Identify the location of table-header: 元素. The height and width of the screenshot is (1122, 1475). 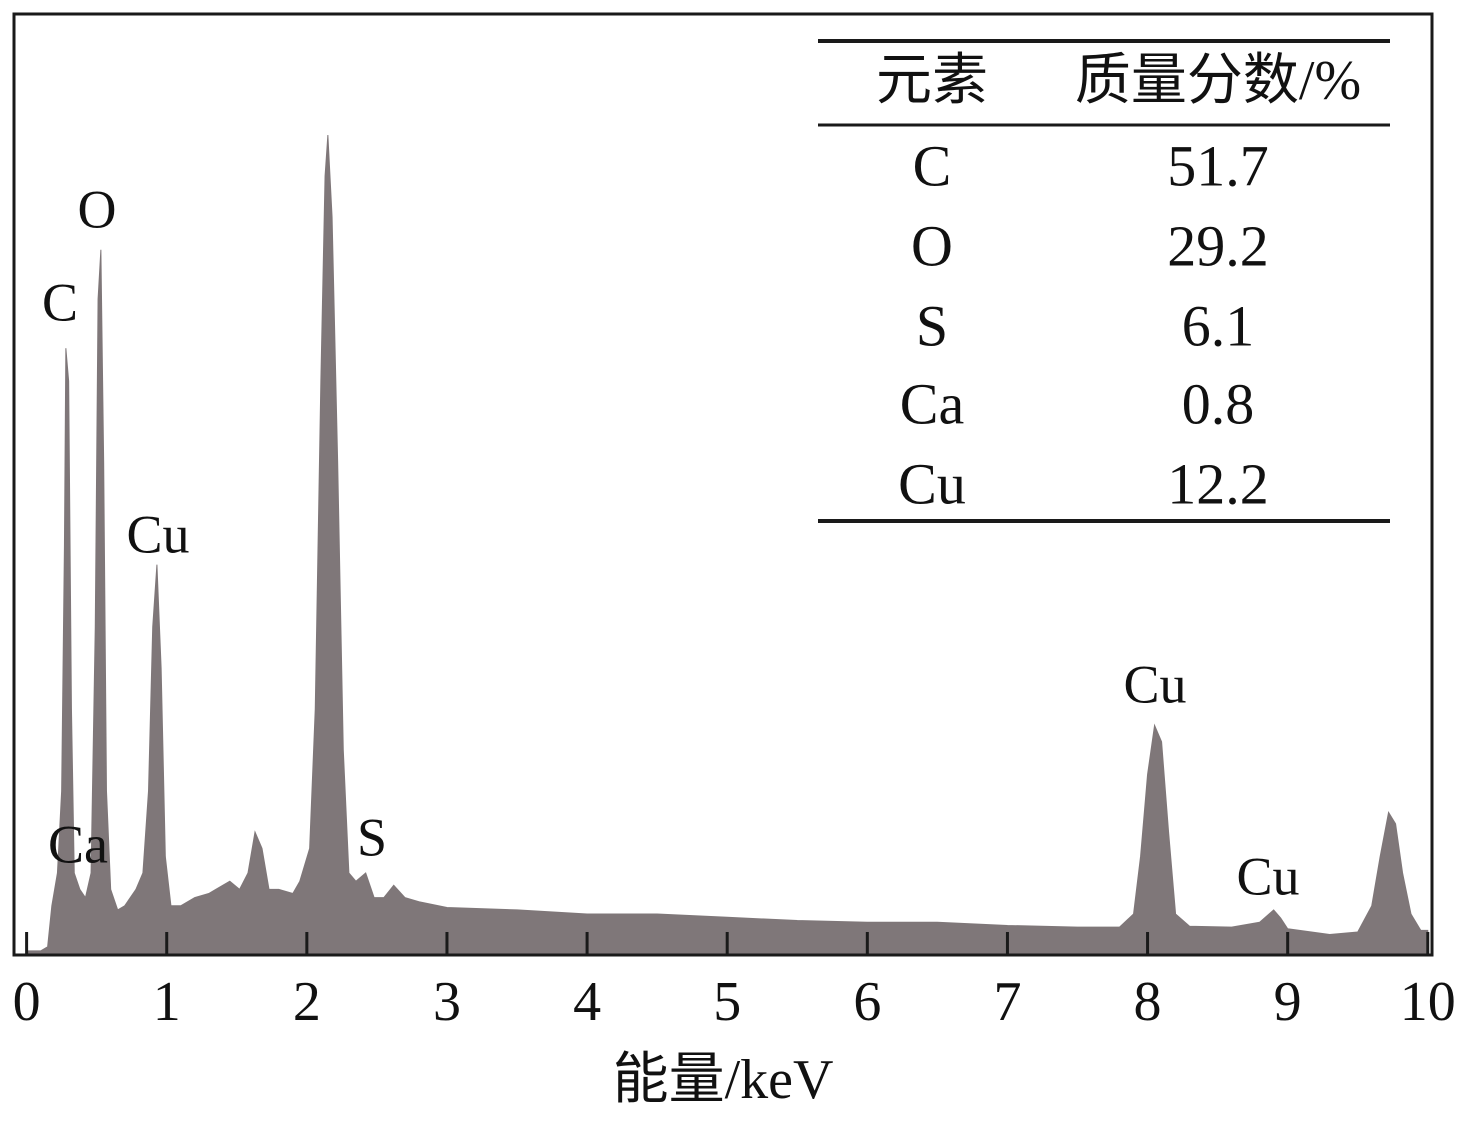
(932, 81).